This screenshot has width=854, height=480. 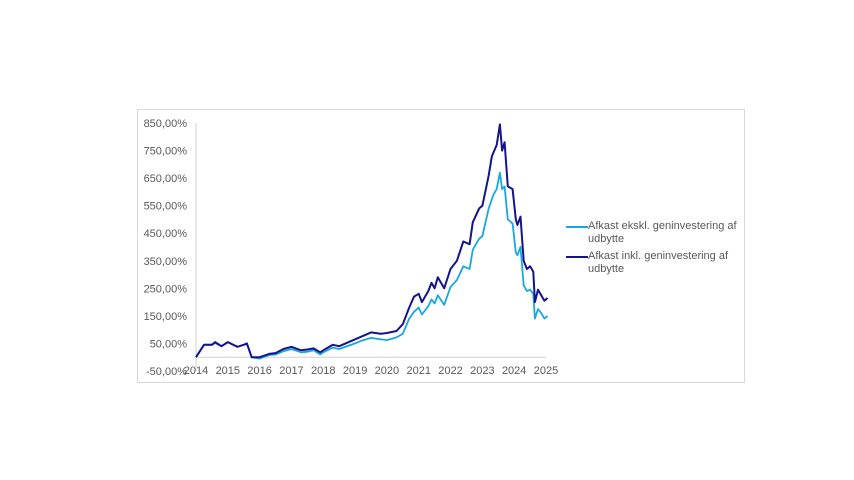 What do you see at coordinates (166, 262) in the screenshot?
I see `y-tick-label: 350,00%` at bounding box center [166, 262].